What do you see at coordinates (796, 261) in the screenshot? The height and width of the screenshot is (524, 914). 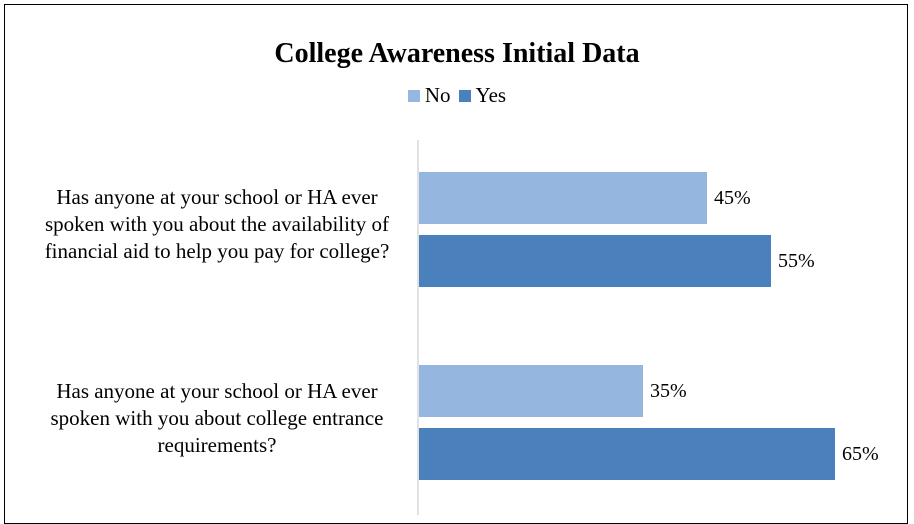 I see `data-label-yes-1: 55%` at bounding box center [796, 261].